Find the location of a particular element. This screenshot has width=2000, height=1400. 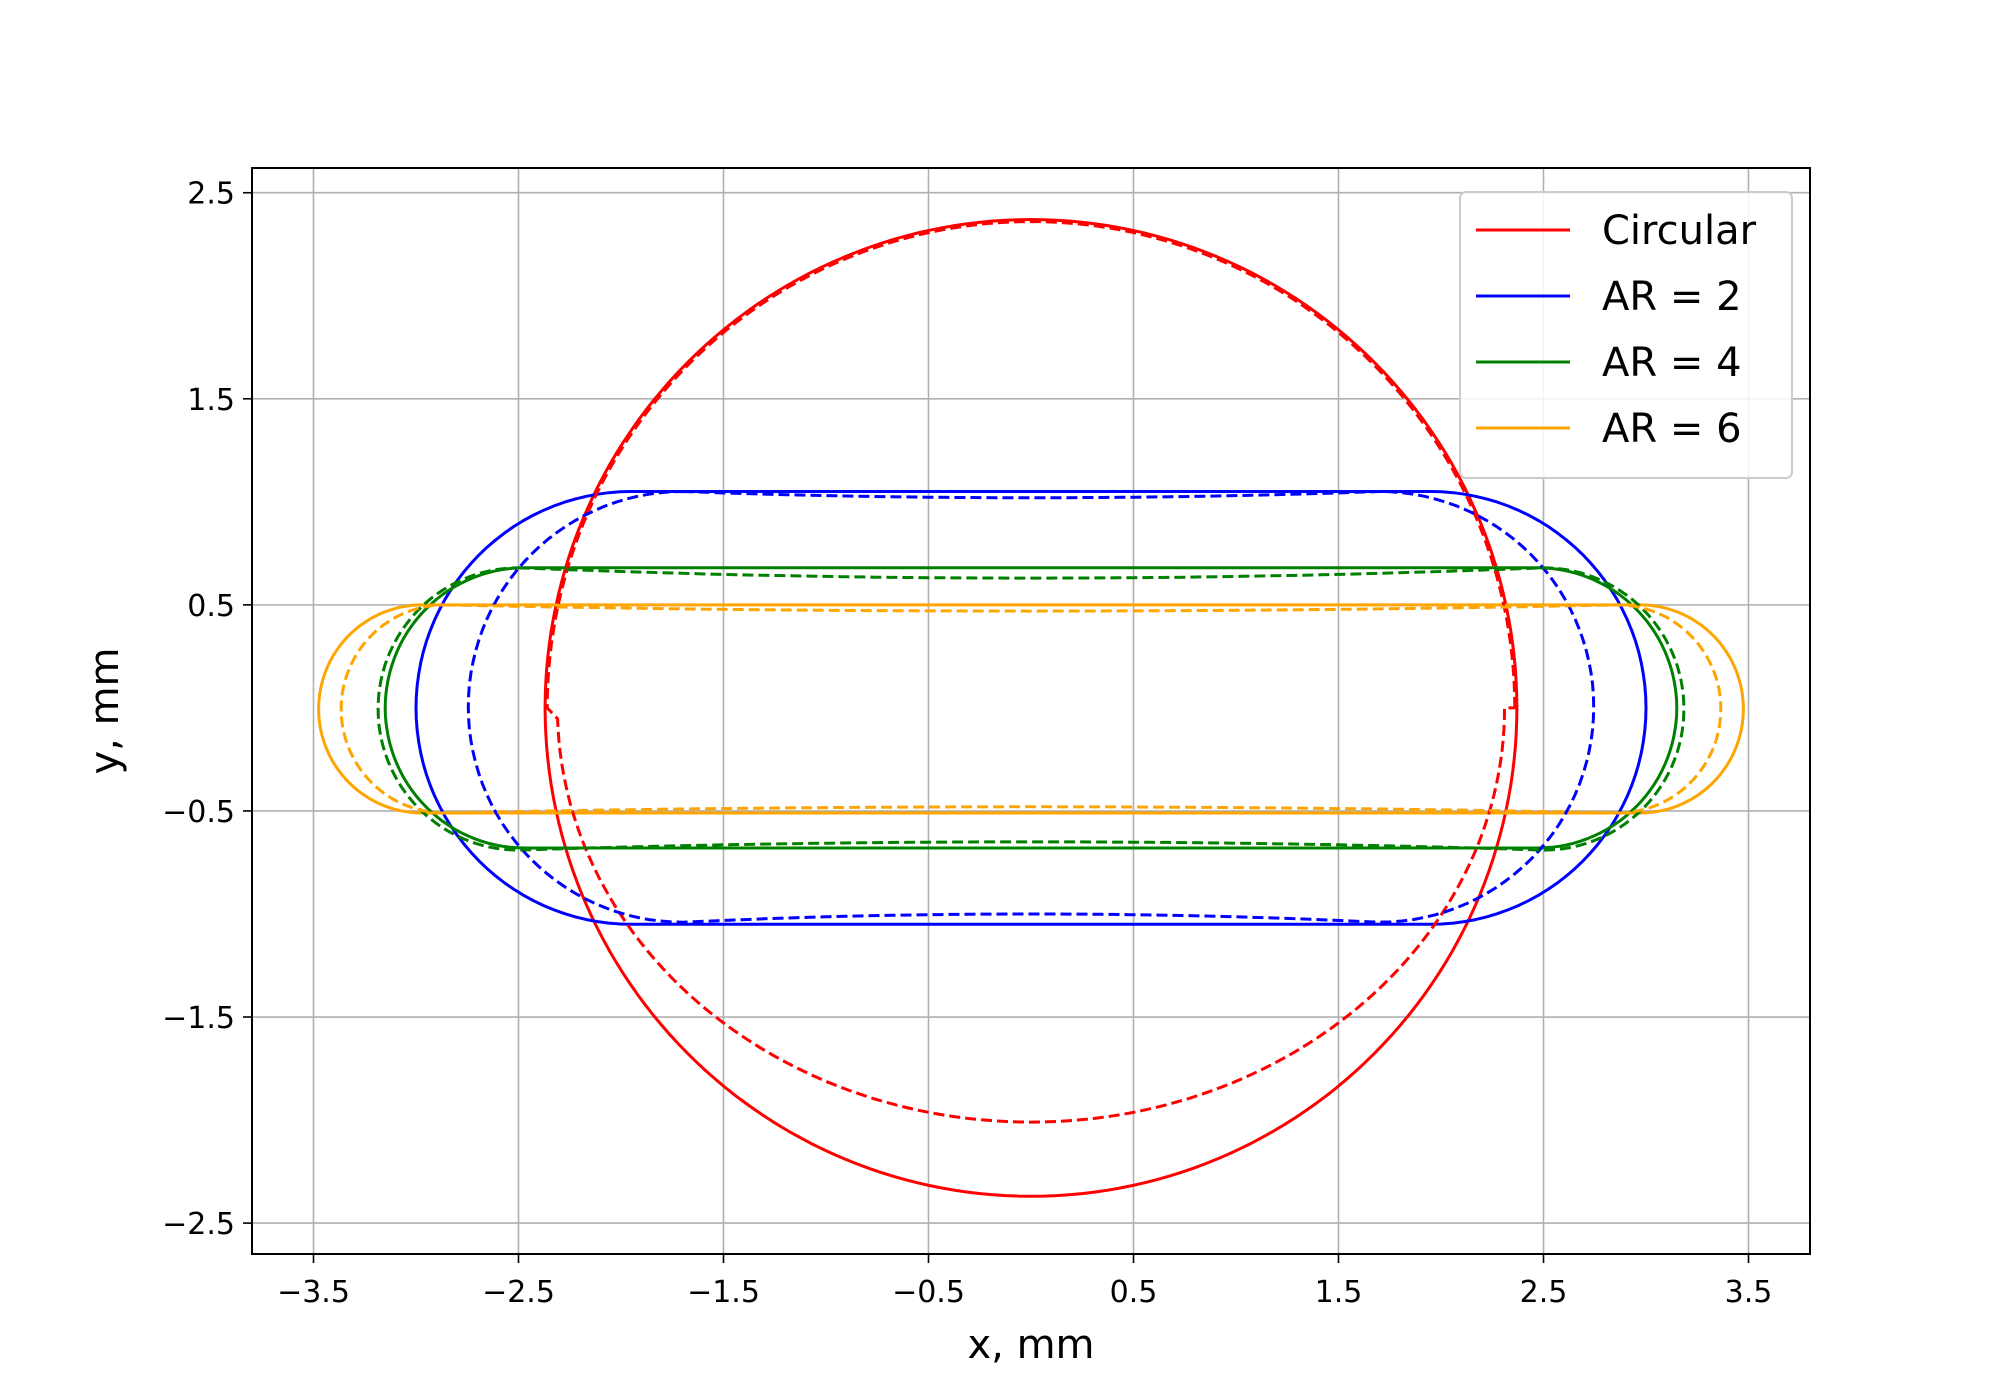

legend-label: AR = 2 is located at coordinates (1672, 297).